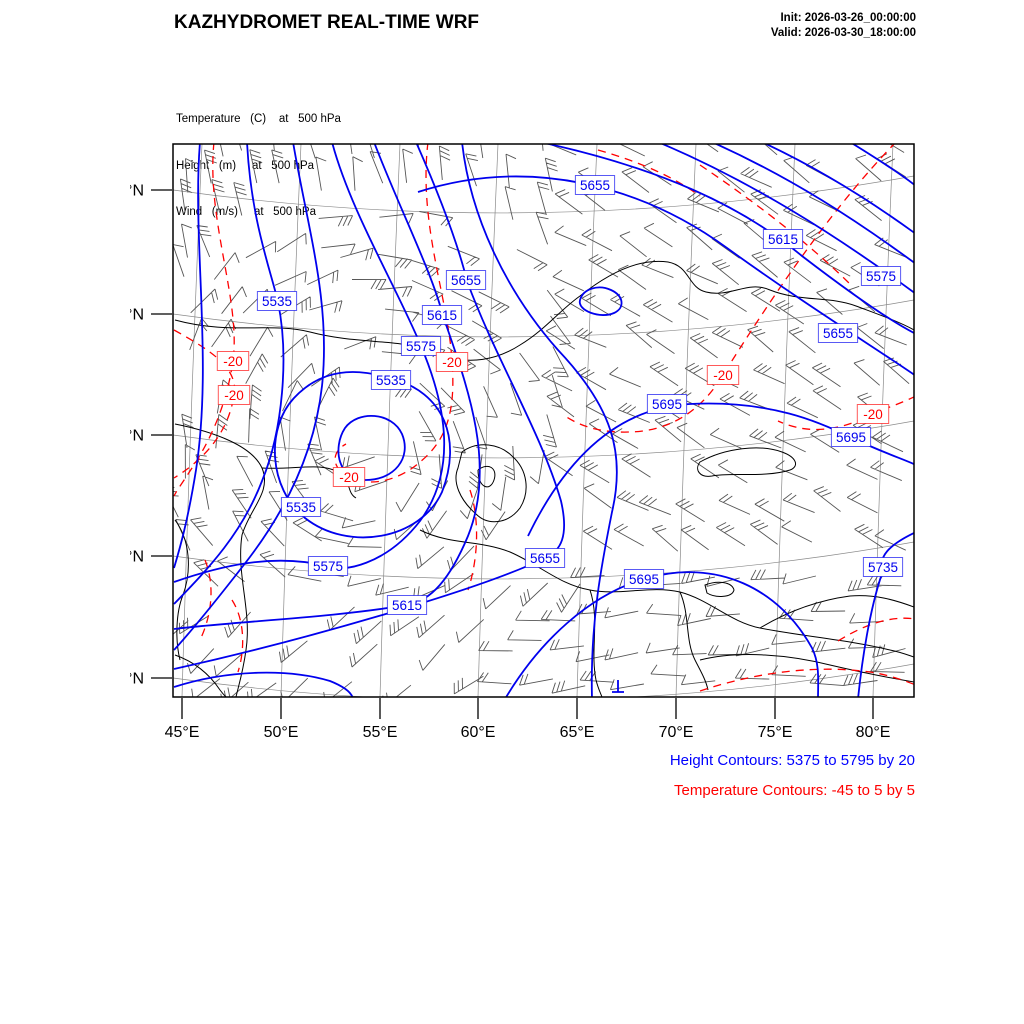 Image resolution: width=1024 pixels, height=1024 pixels. I want to click on lon-tick-label: 45°E, so click(182, 731).